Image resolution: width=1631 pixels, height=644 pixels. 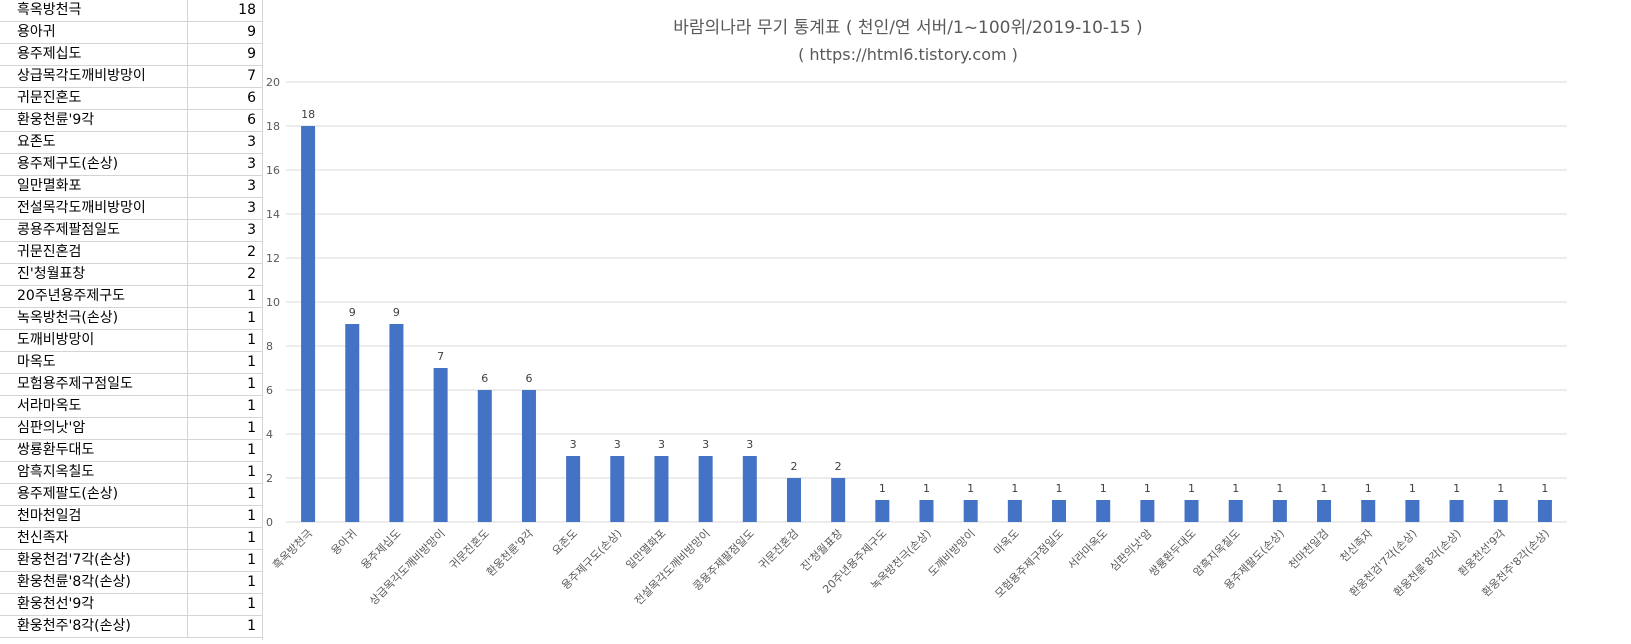 I want to click on table-row: 요존도 3, so click(x=131, y=143).